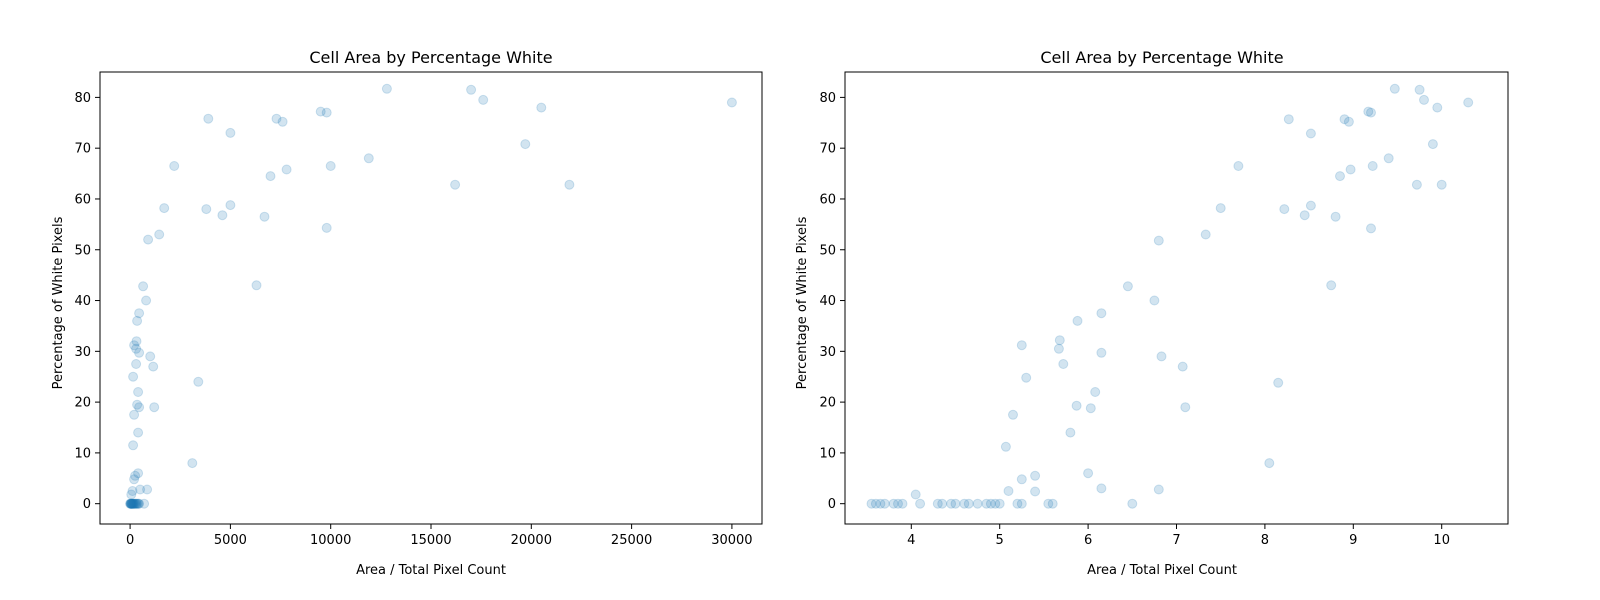 This screenshot has width=1600, height=600. Describe the element at coordinates (802, 302) in the screenshot. I see `y-axis-label: Percentage of White Pixels` at that location.